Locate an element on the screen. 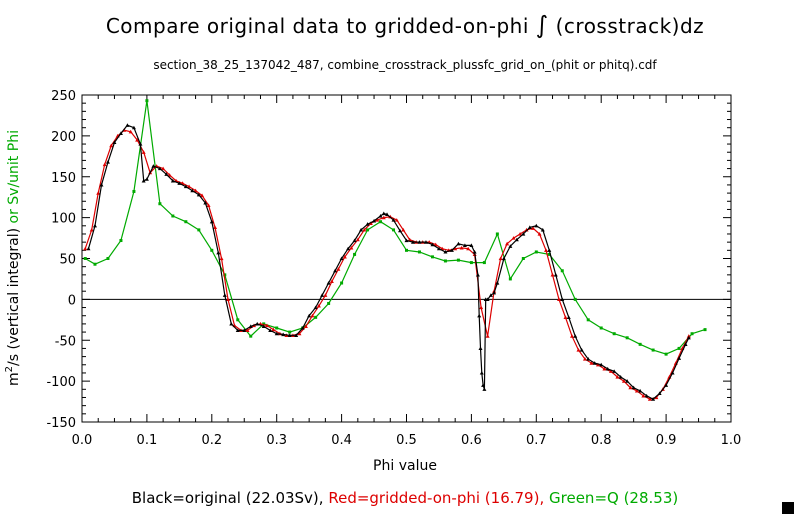 This screenshot has width=797, height=518. x-tick-label: 0.9 is located at coordinates (666, 440).